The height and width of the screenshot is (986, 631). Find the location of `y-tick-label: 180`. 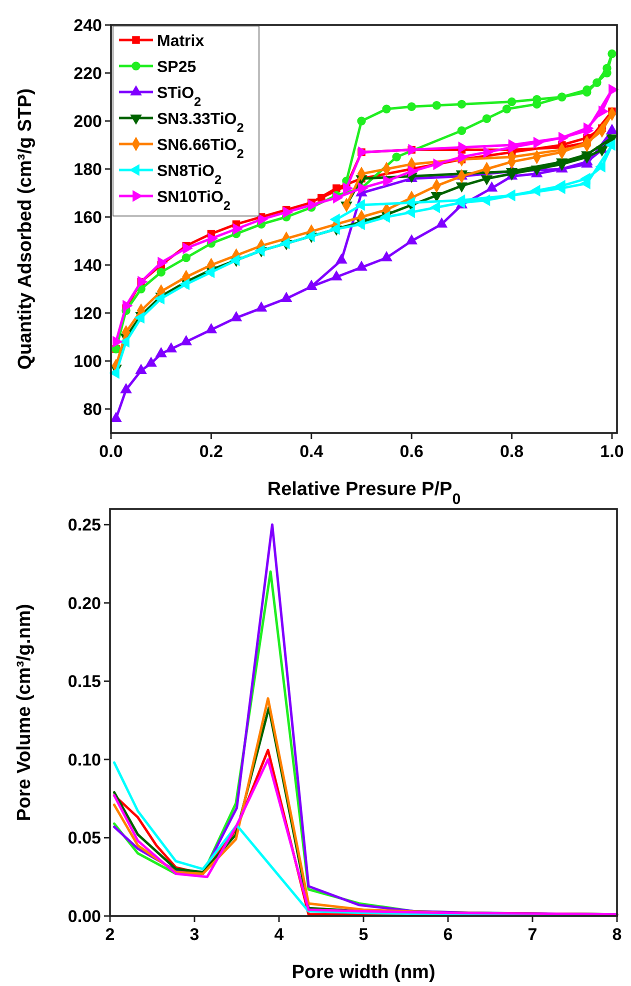

y-tick-label: 180 is located at coordinates (88, 169).